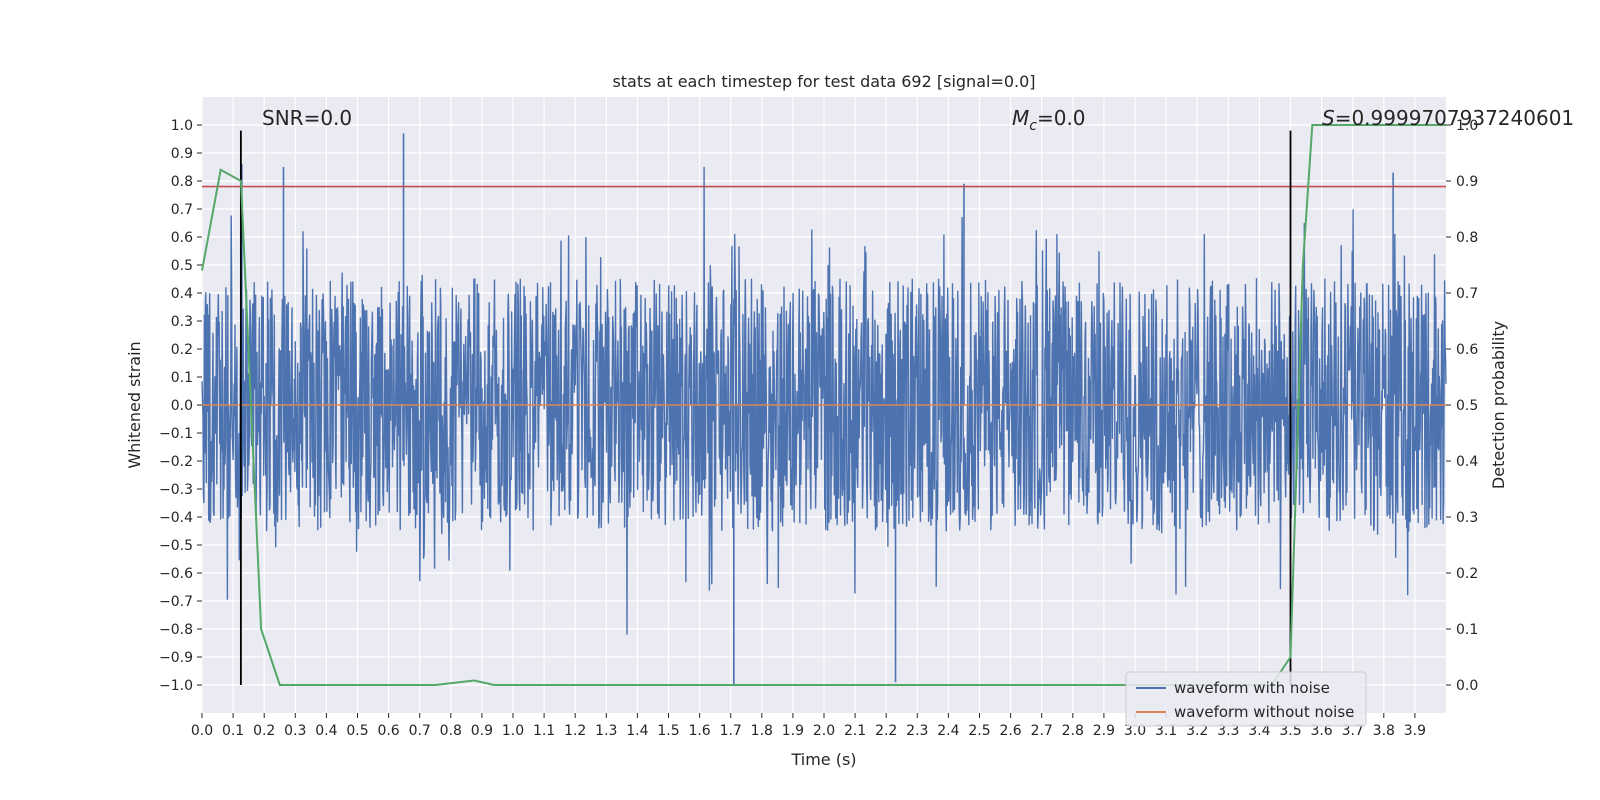 The image size is (1600, 800). I want to click on x-tick-label-35: 3.5, so click(1290, 731).